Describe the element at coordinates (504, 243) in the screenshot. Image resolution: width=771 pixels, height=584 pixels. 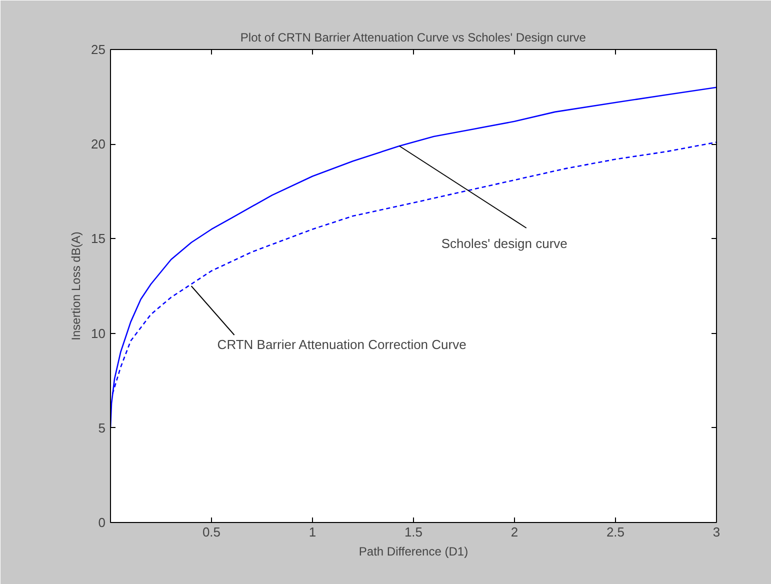
I see `annotation: Scholes' design curve` at that location.